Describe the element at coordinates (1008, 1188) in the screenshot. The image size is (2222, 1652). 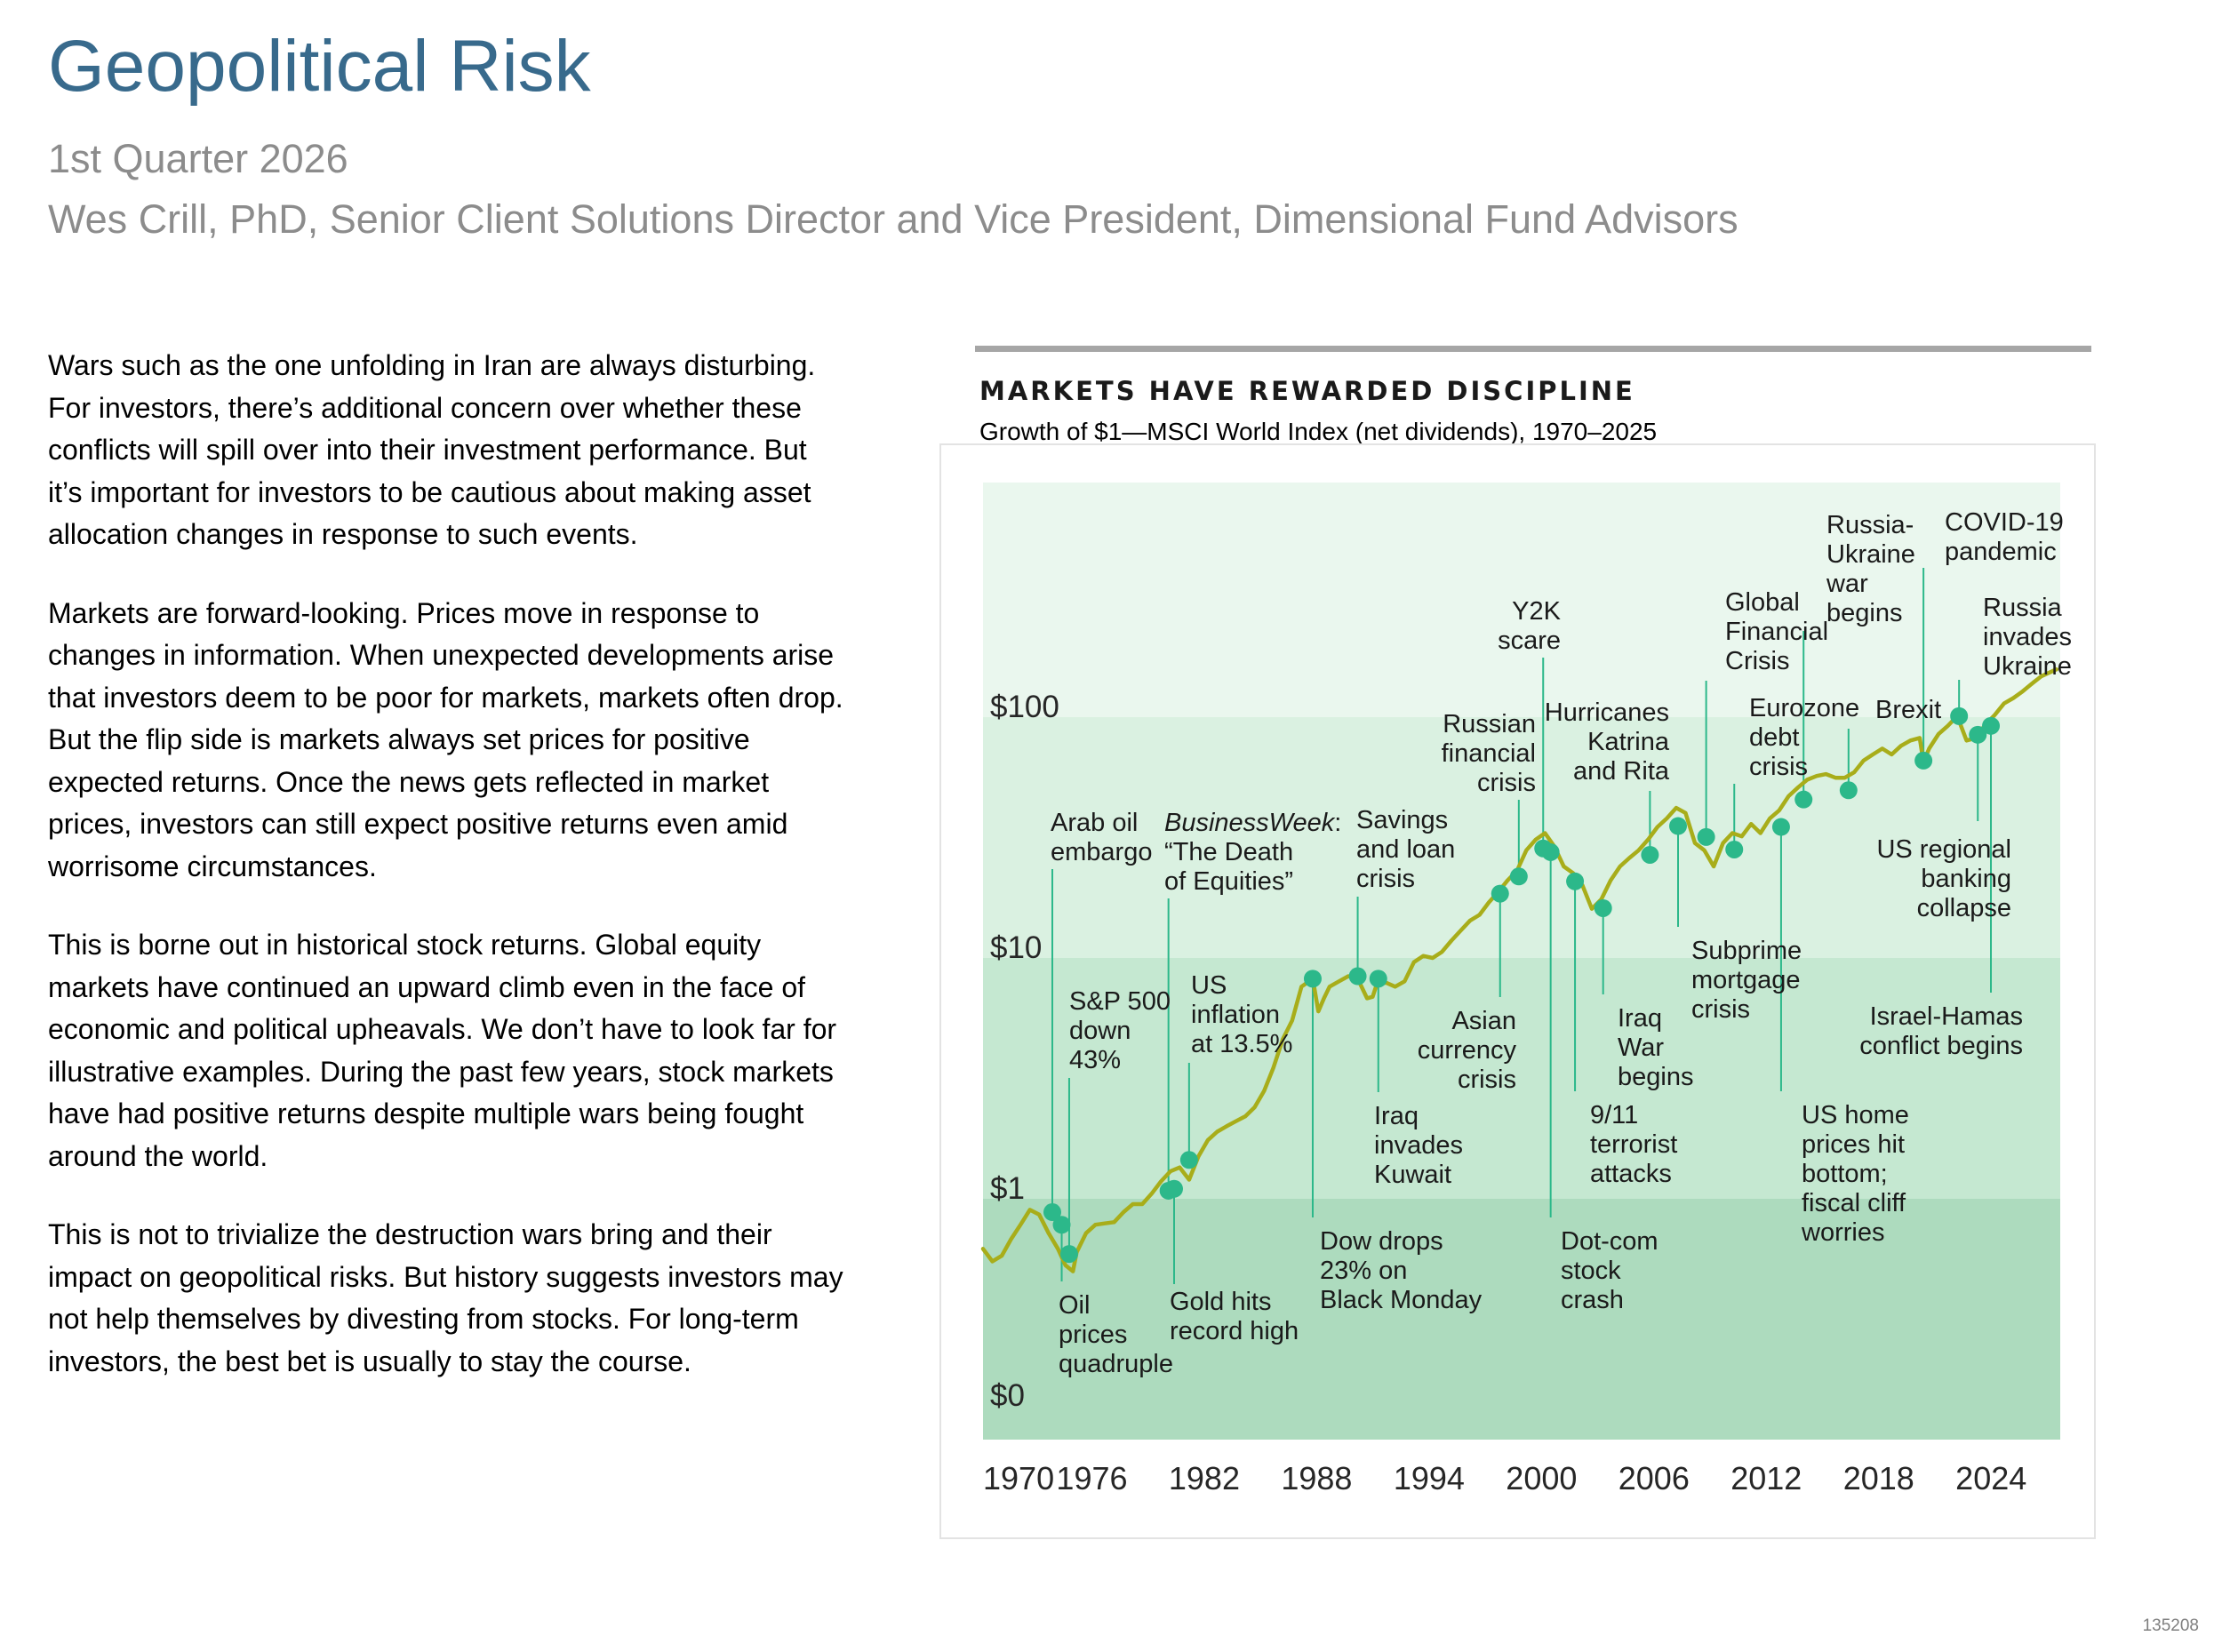
I see `y-tick-label: $1` at that location.